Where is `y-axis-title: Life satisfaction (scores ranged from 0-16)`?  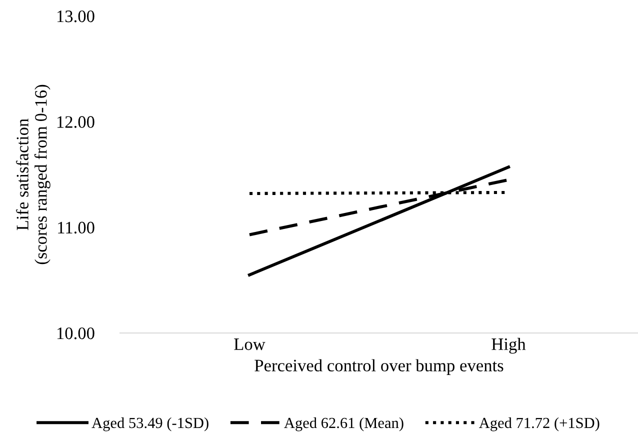
y-axis-title: Life satisfaction (scores ranged from 0-16) is located at coordinates (33, 174).